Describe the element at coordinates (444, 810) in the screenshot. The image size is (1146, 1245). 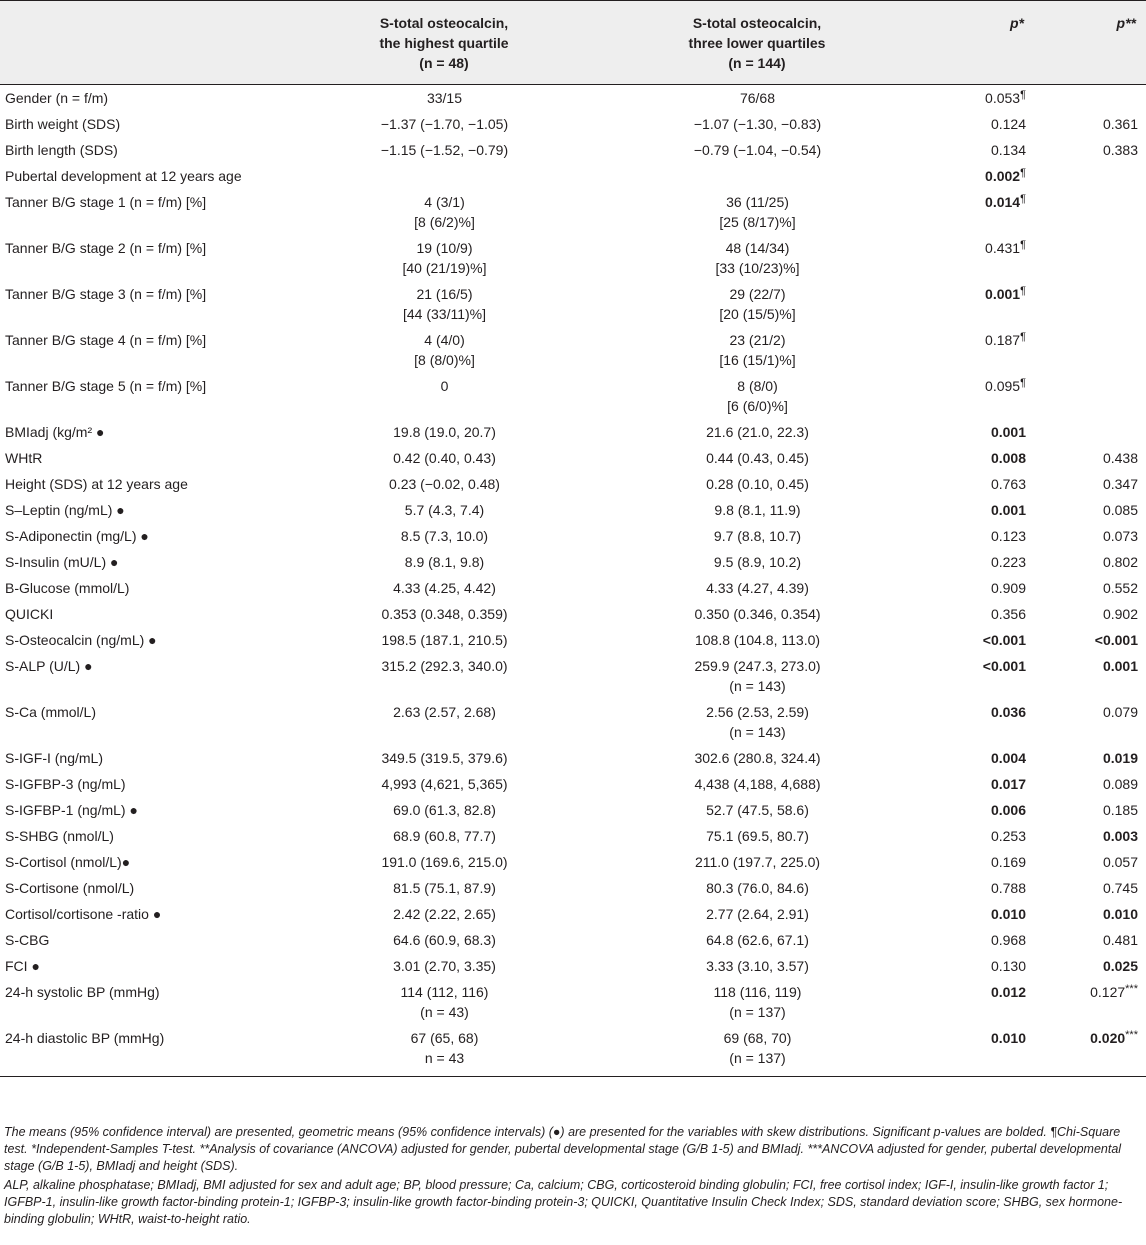
I see `value-highest-quartile: 69.0 (61.3, 82.8)` at that location.